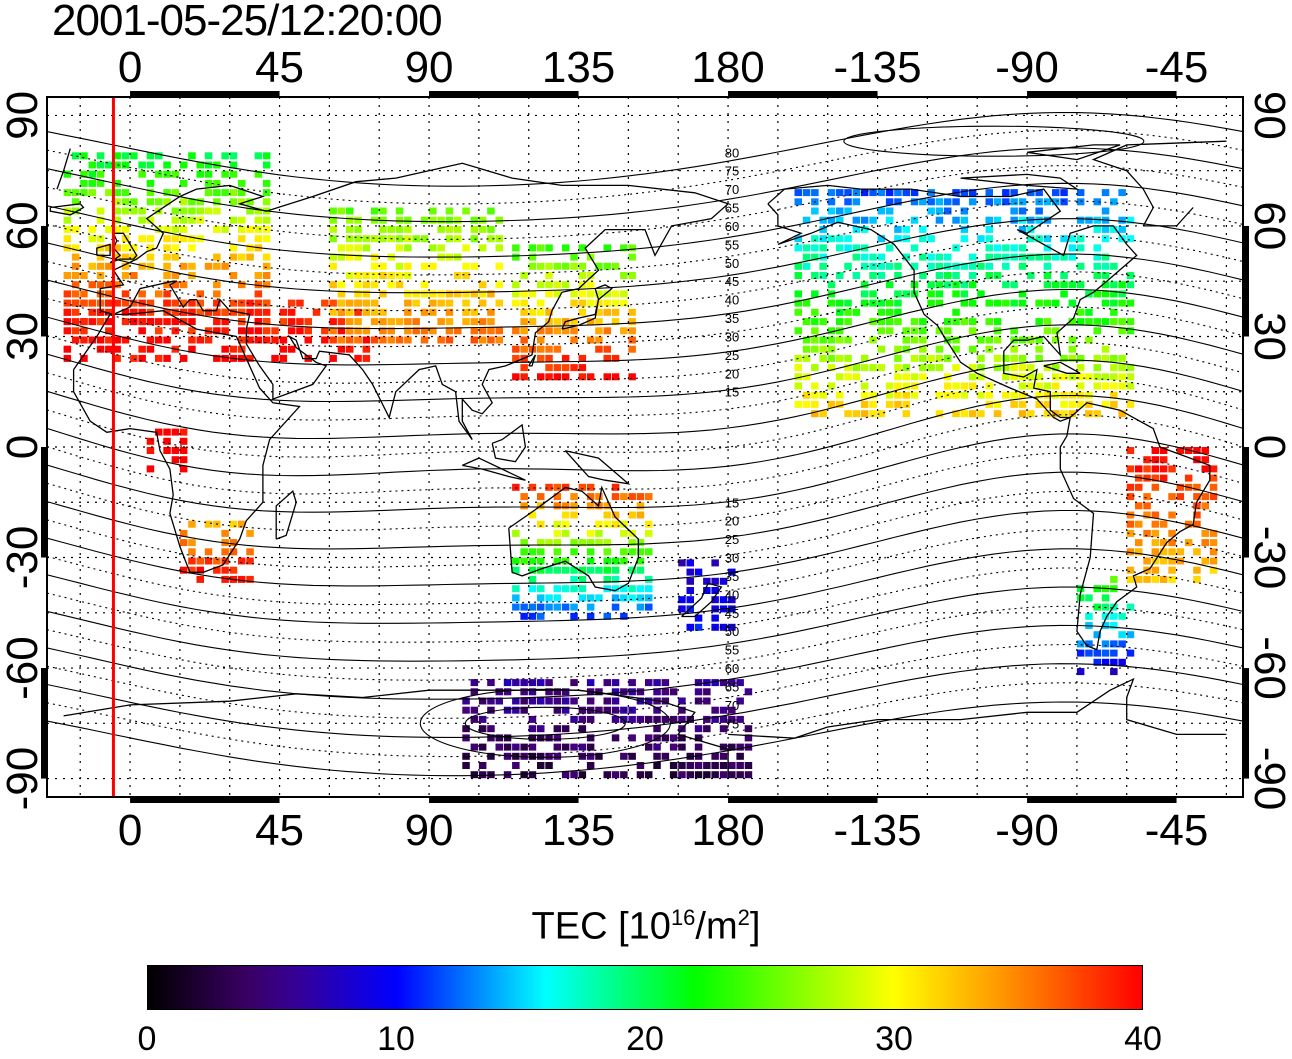 This screenshot has width=1292, height=1059. What do you see at coordinates (732, 171) in the screenshot?
I see `contour-label: 75` at bounding box center [732, 171].